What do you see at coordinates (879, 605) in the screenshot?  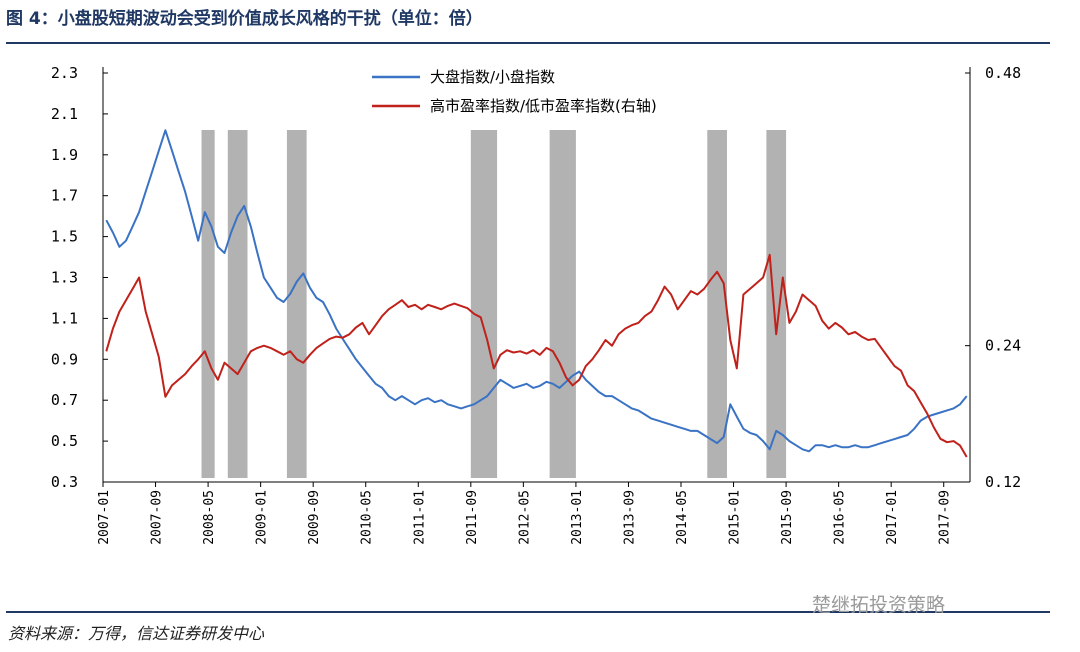 I see `watermark-text: 楚继拓投资策略` at bounding box center [879, 605].